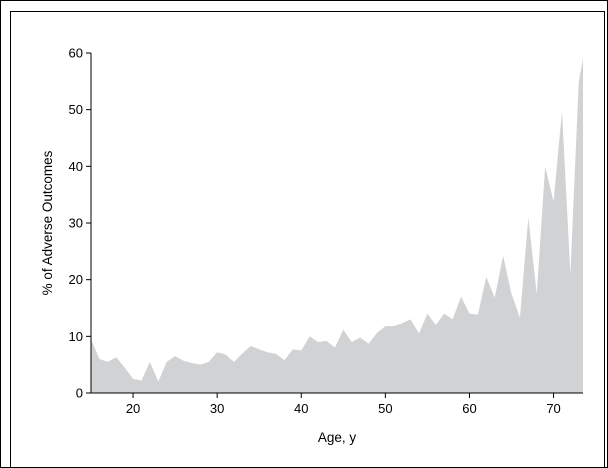 Image resolution: width=608 pixels, height=468 pixels. Describe the element at coordinates (217, 408) in the screenshot. I see `x-tick-label: 30` at that location.